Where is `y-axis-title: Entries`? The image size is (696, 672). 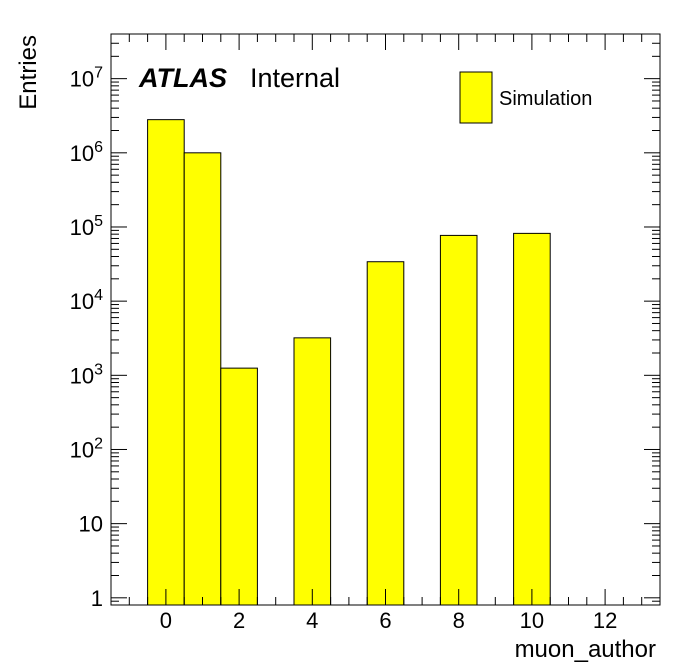
y-axis-title: Entries is located at coordinates (28, 72).